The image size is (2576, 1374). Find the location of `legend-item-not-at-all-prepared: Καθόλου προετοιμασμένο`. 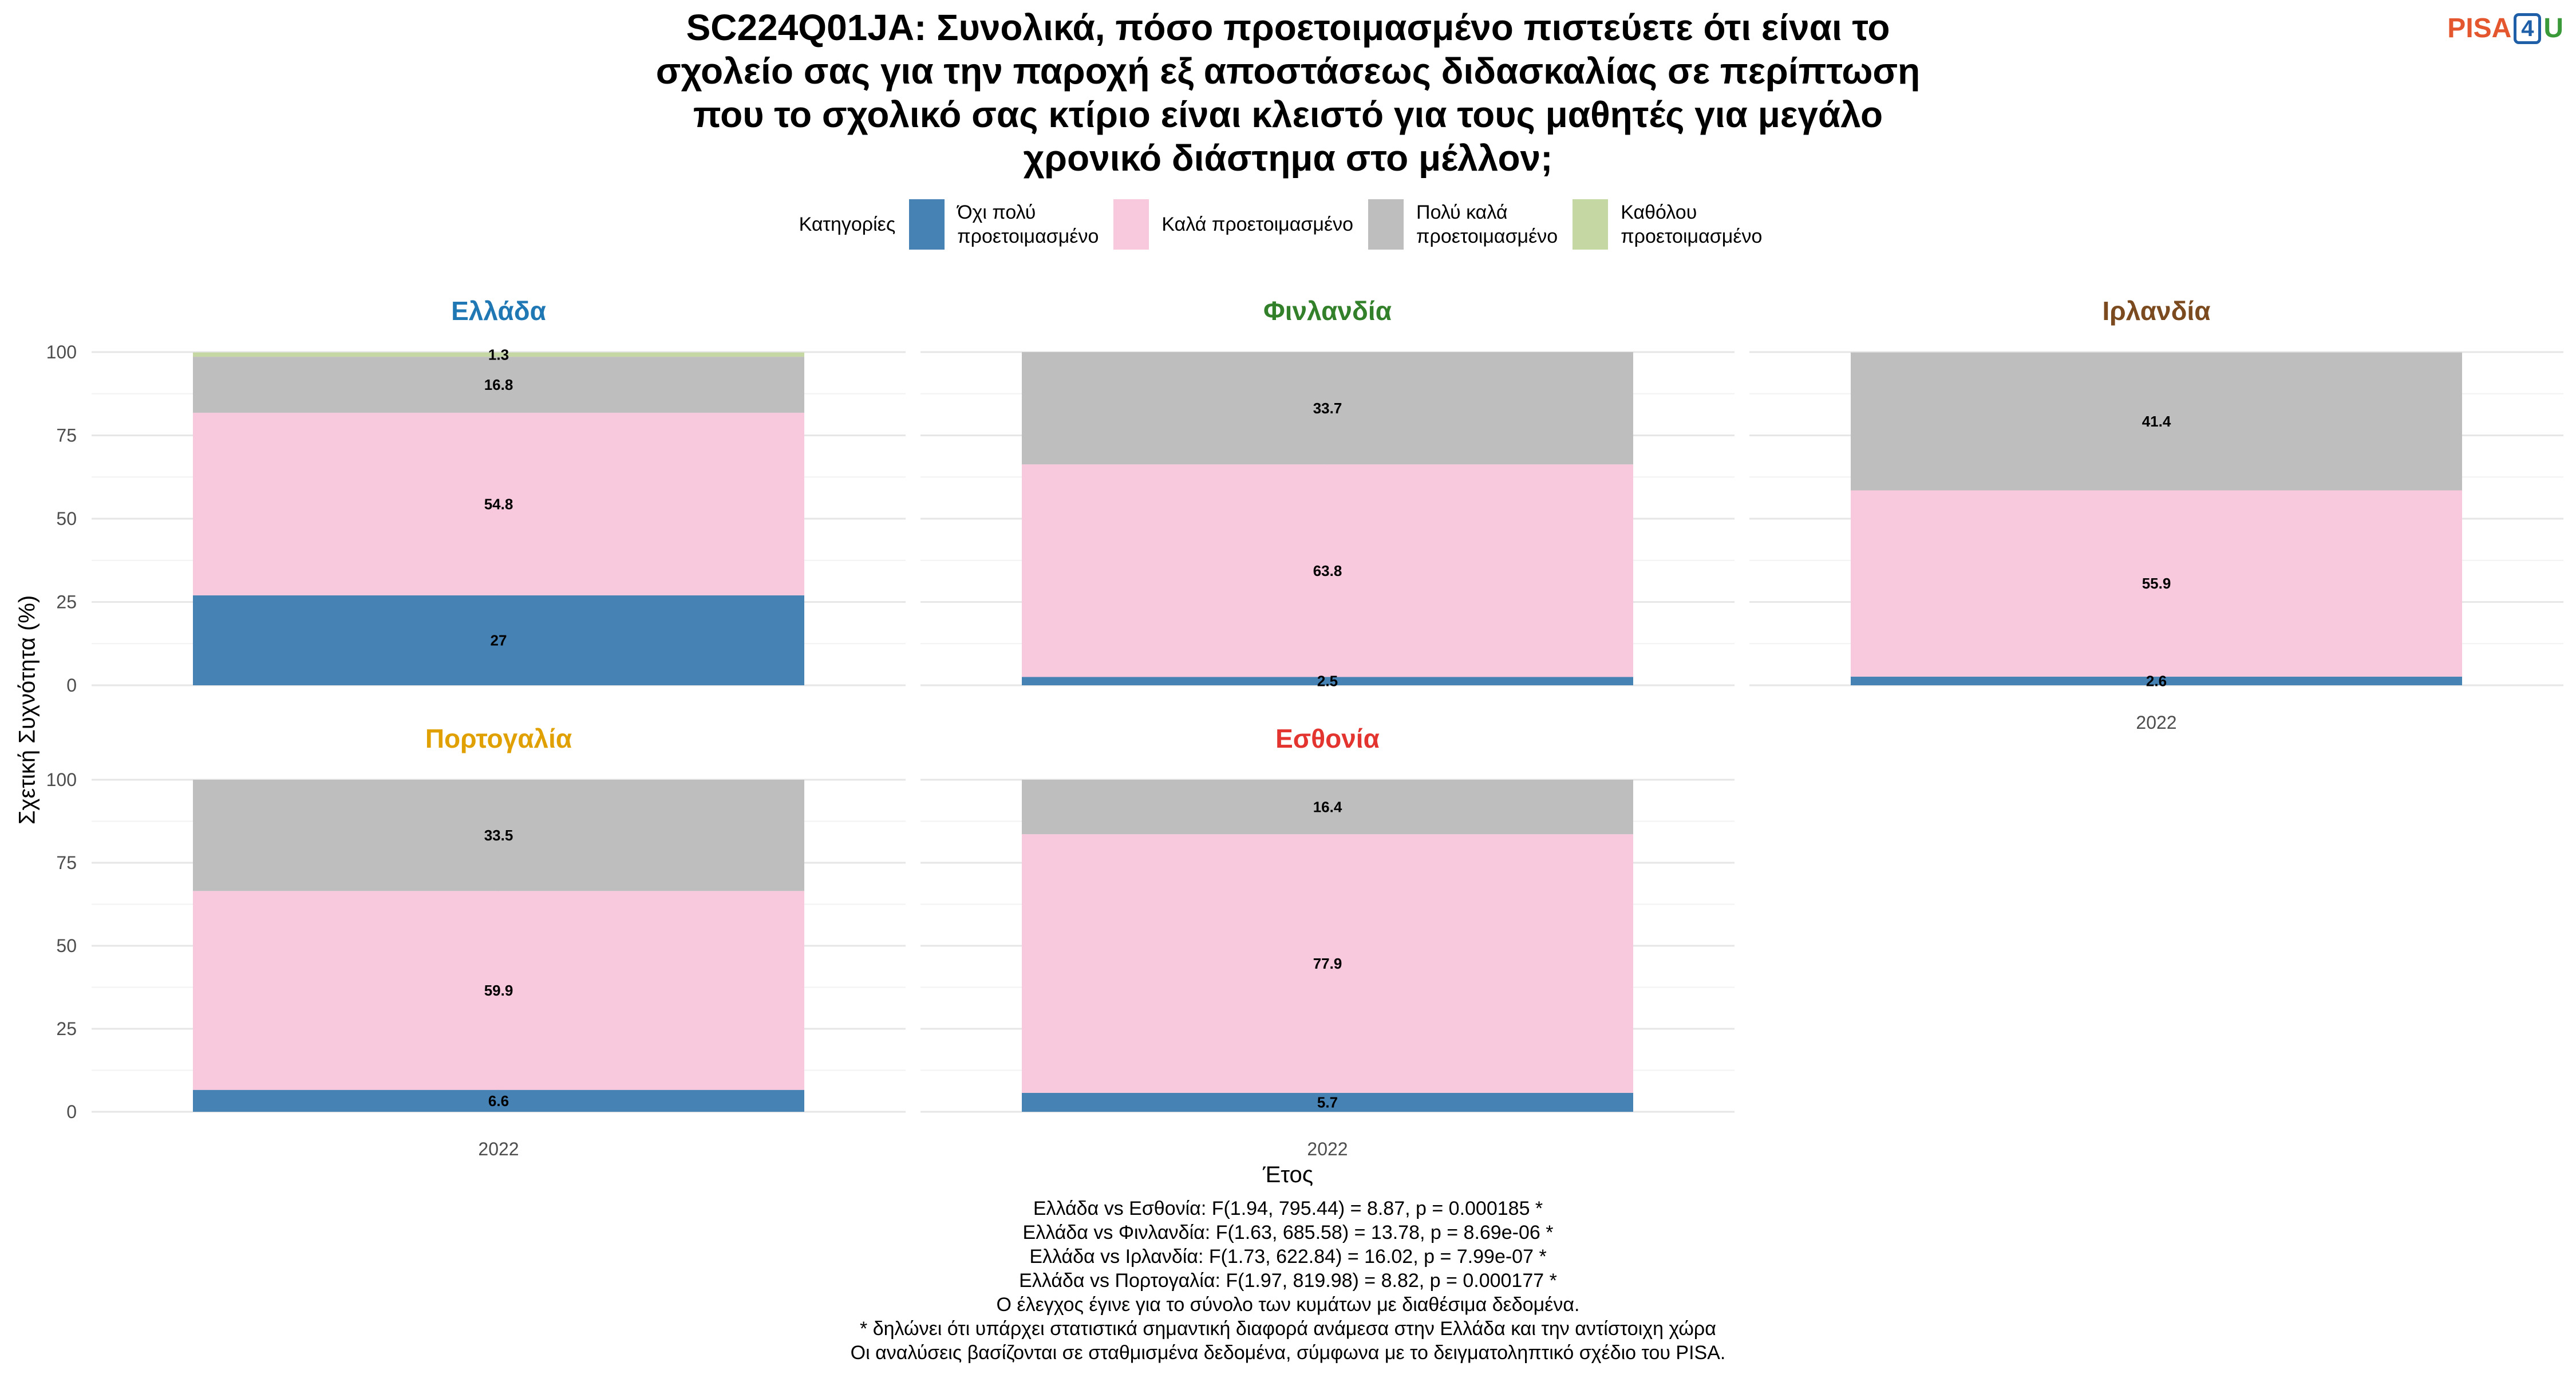

legend-item-not-at-all-prepared: Καθόλου προετοιμασμένο is located at coordinates (1667, 224).